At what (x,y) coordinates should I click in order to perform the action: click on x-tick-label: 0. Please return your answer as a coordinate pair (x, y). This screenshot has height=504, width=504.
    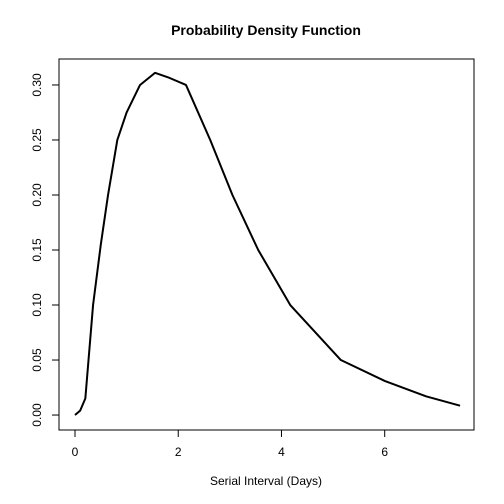
    Looking at the image, I should click on (75, 452).